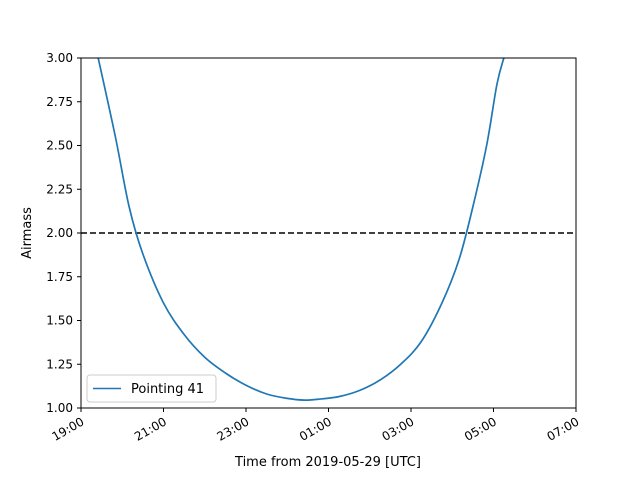 This screenshot has height=480, width=640. What do you see at coordinates (59, 146) in the screenshot?
I see `y-tick-label: 2.50` at bounding box center [59, 146].